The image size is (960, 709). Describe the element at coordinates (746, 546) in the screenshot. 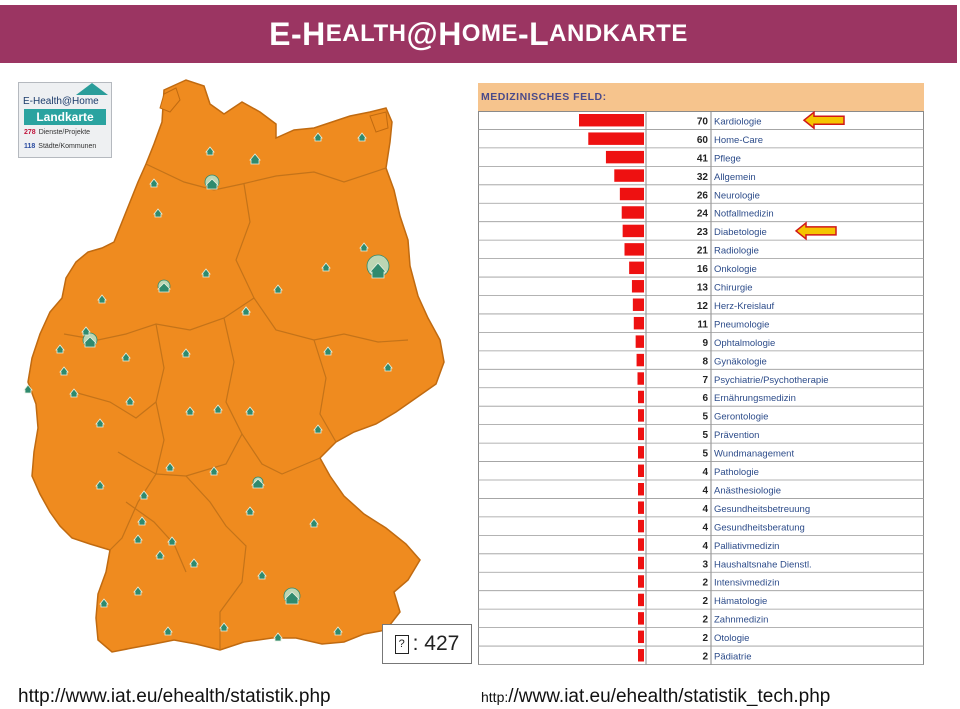

I see `bar-category-label: Palliativmedizin` at that location.